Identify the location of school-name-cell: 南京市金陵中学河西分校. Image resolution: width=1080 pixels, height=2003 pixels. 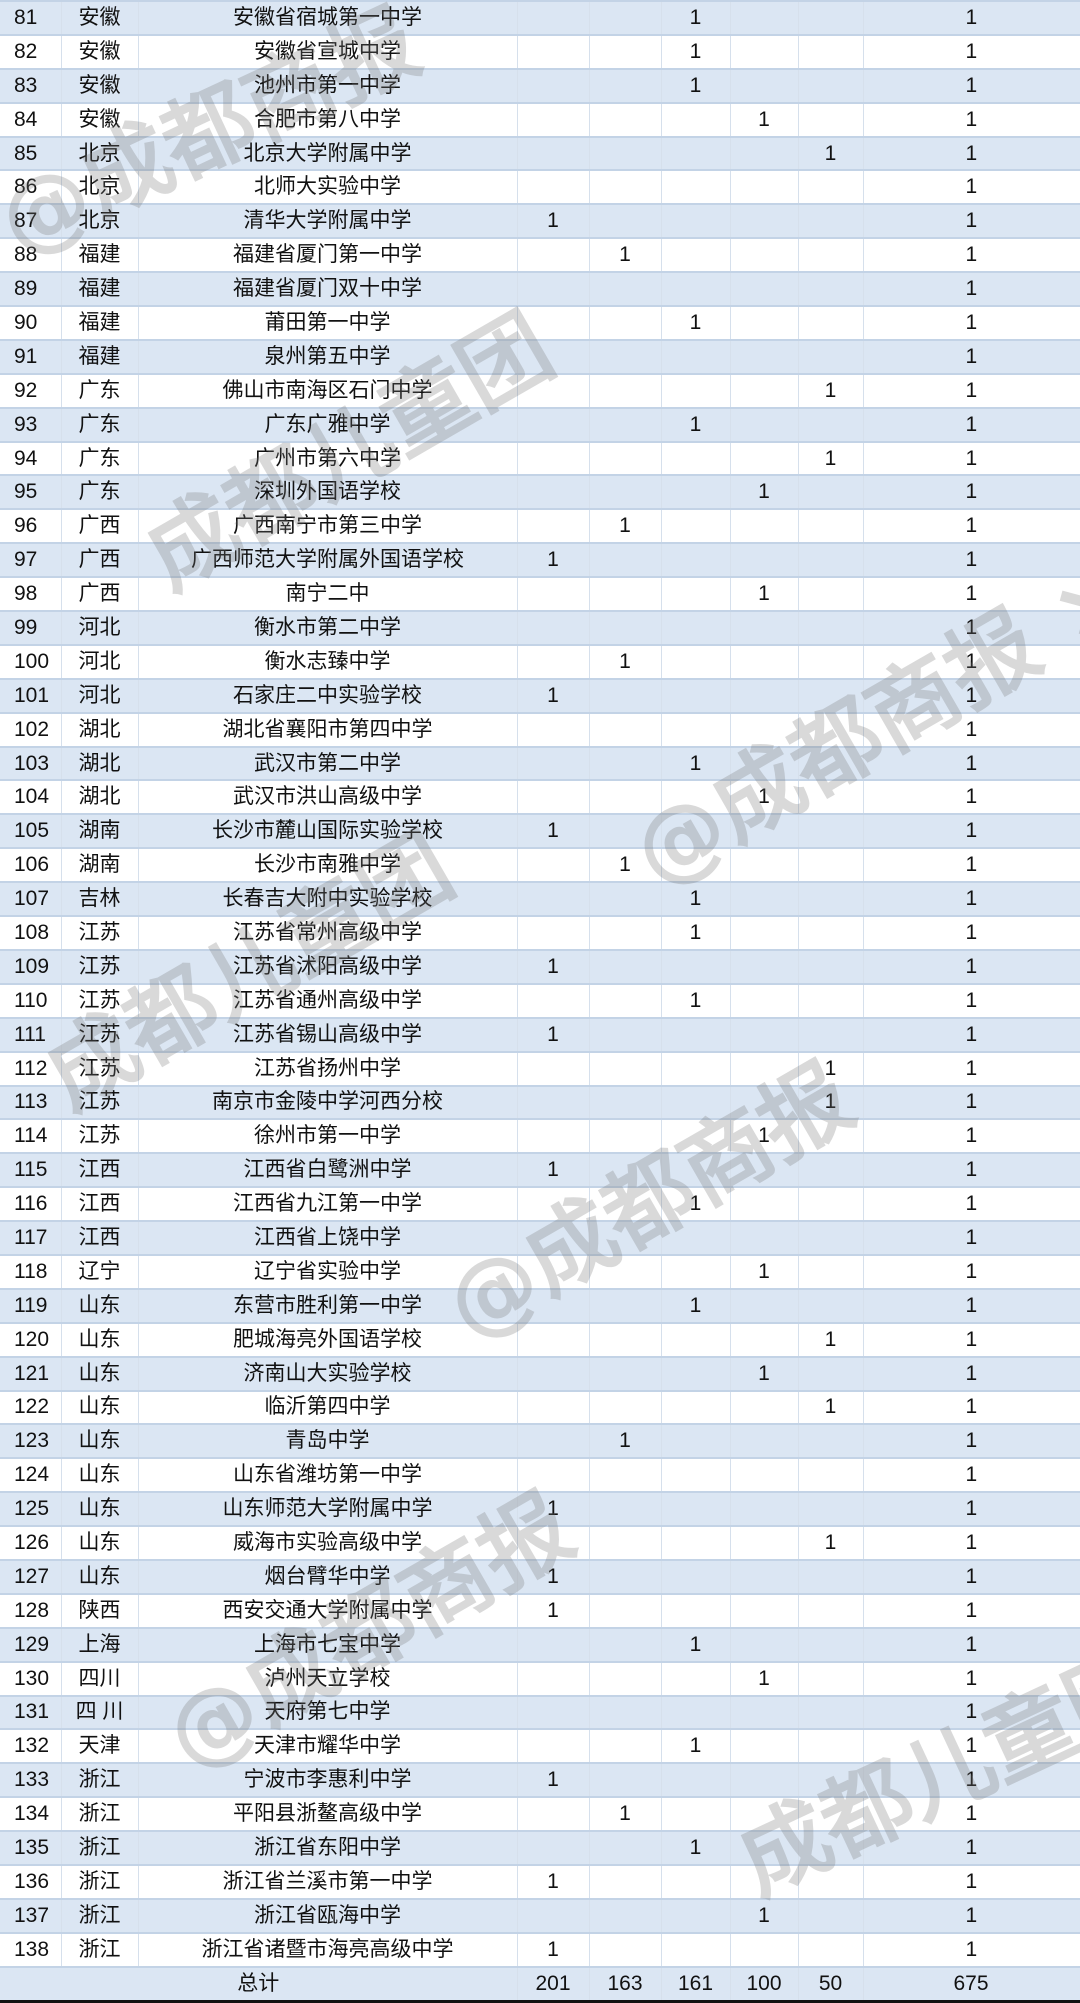
(328, 1102).